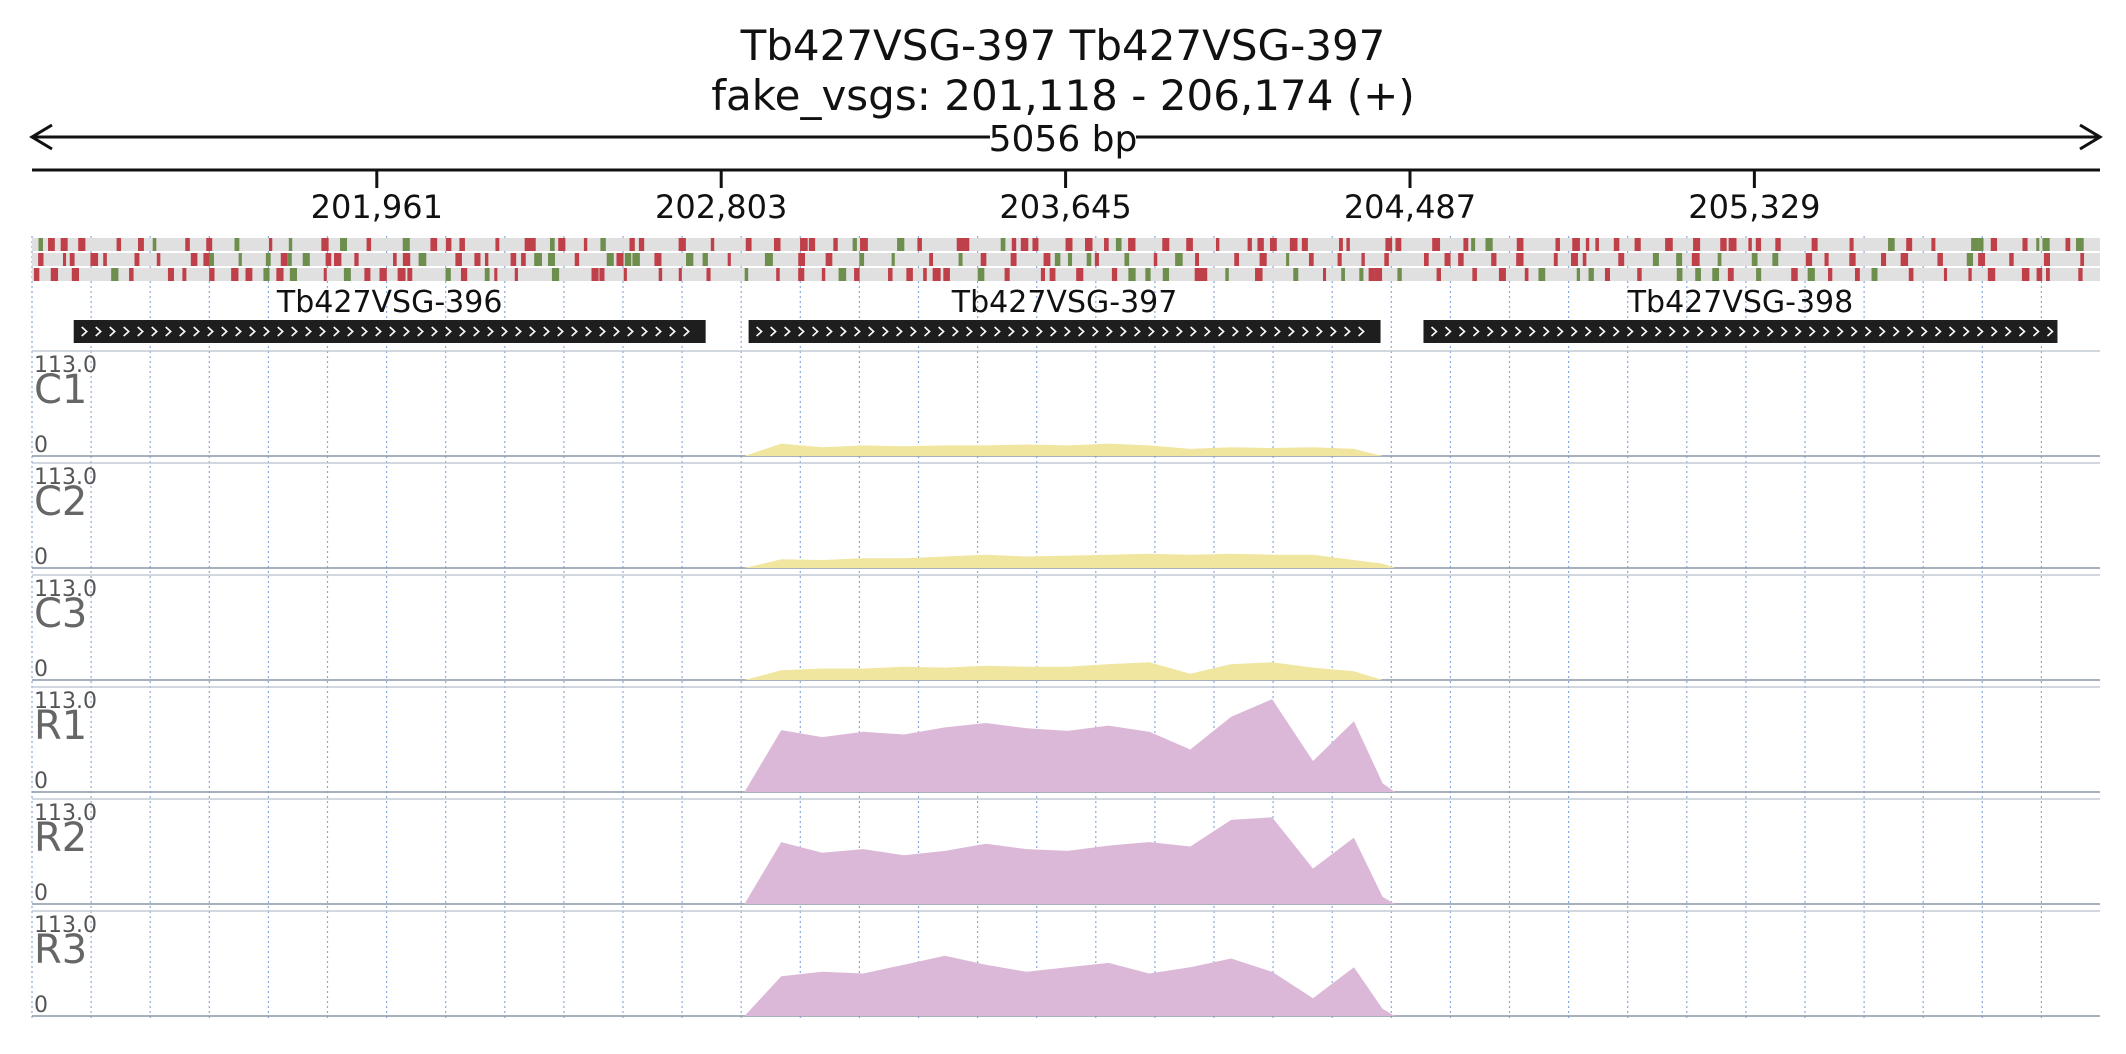 This screenshot has height=1054, width=2126. What do you see at coordinates (1065, 207) in the screenshot?
I see `ruler-tick-label: 203,645` at bounding box center [1065, 207].